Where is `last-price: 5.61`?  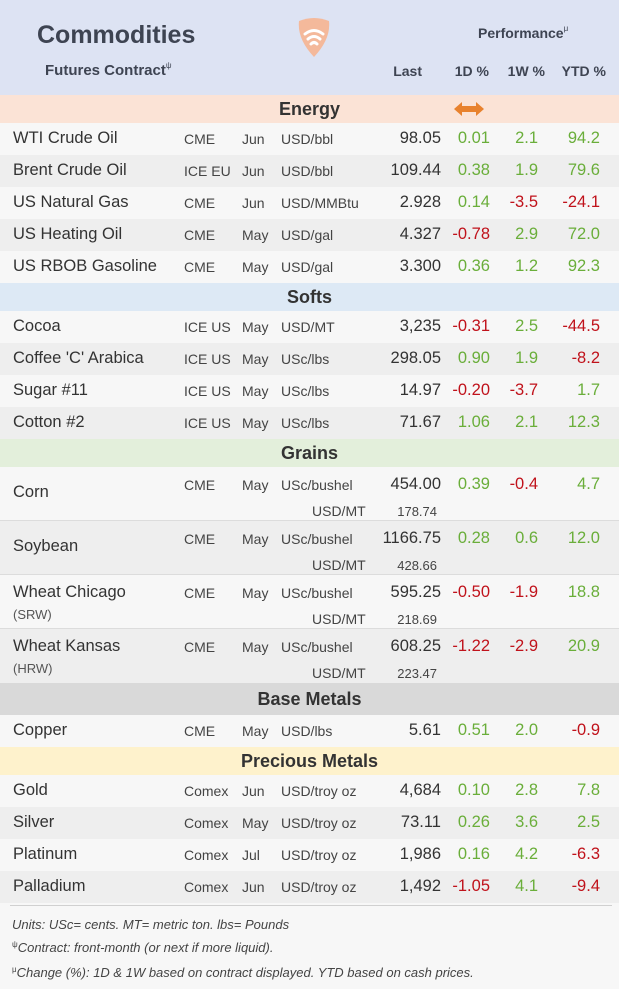 last-price: 5.61 is located at coordinates (424, 730).